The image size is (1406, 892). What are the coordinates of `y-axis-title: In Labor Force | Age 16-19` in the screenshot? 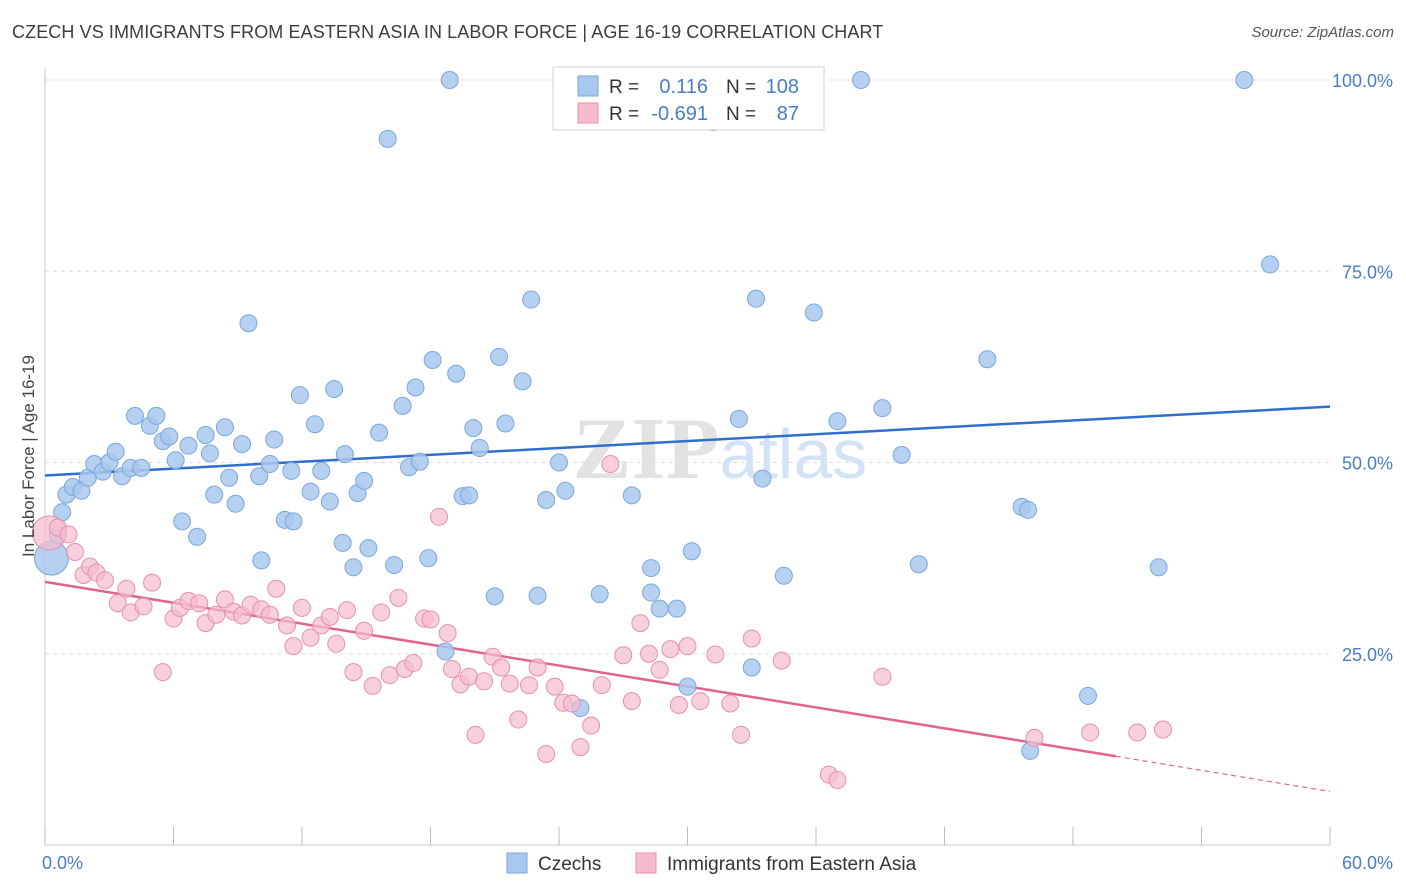 It's located at (28, 456).